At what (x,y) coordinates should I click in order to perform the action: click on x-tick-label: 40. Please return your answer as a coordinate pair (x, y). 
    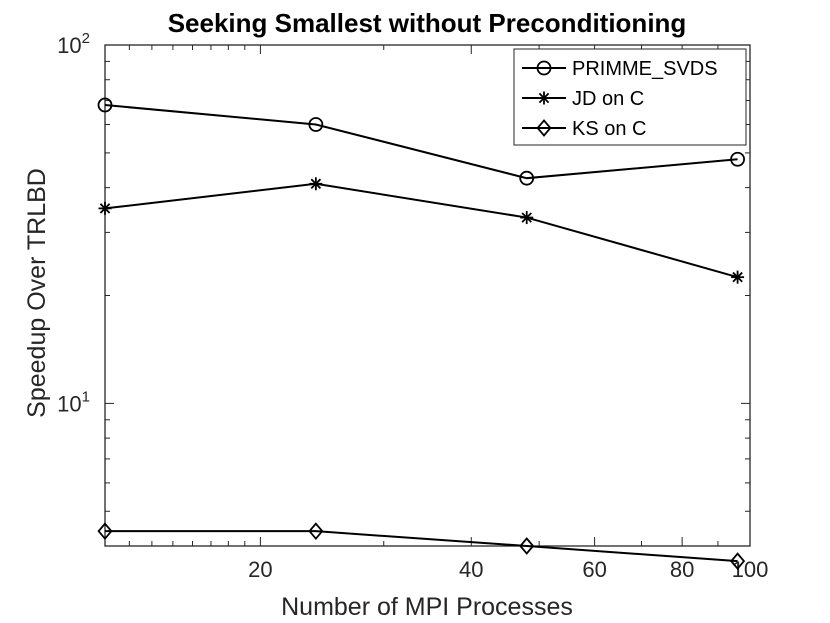
    Looking at the image, I should click on (471, 569).